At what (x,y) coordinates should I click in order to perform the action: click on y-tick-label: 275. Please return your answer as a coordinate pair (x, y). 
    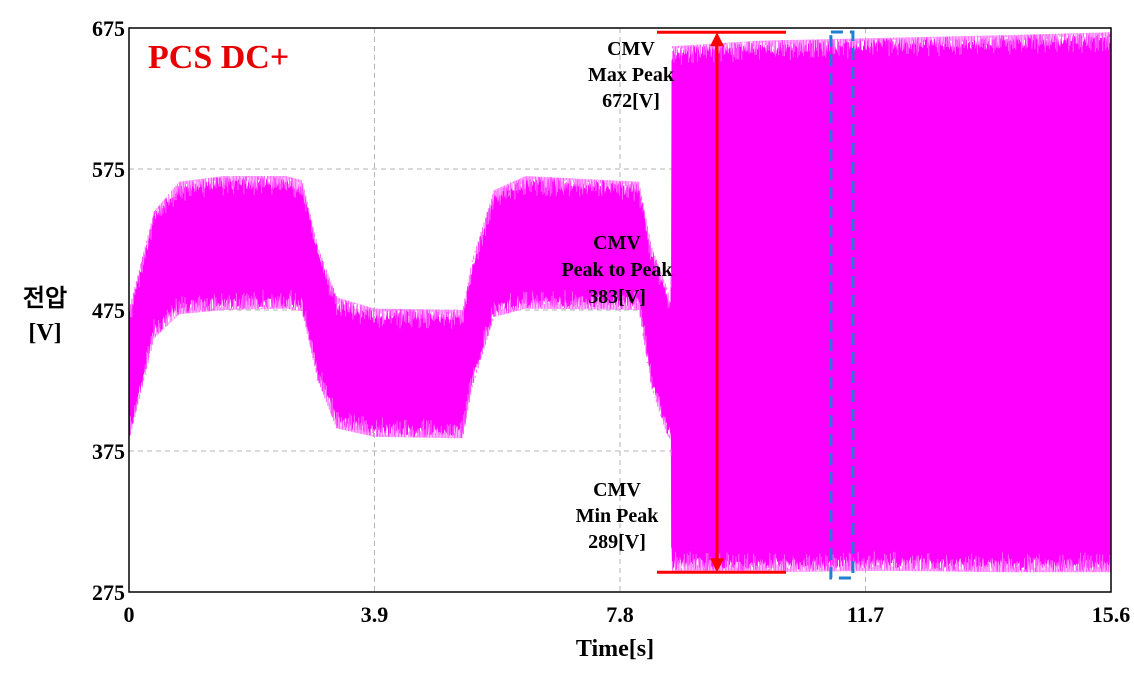
    Looking at the image, I should click on (108, 592).